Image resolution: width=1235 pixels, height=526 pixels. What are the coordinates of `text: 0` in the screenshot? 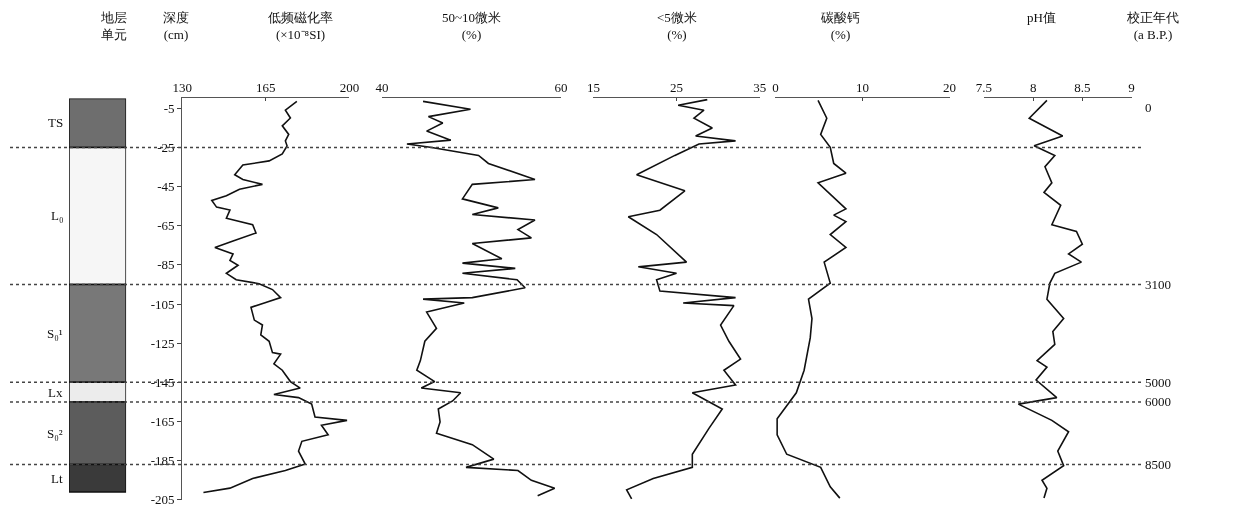 It's located at (1148, 107).